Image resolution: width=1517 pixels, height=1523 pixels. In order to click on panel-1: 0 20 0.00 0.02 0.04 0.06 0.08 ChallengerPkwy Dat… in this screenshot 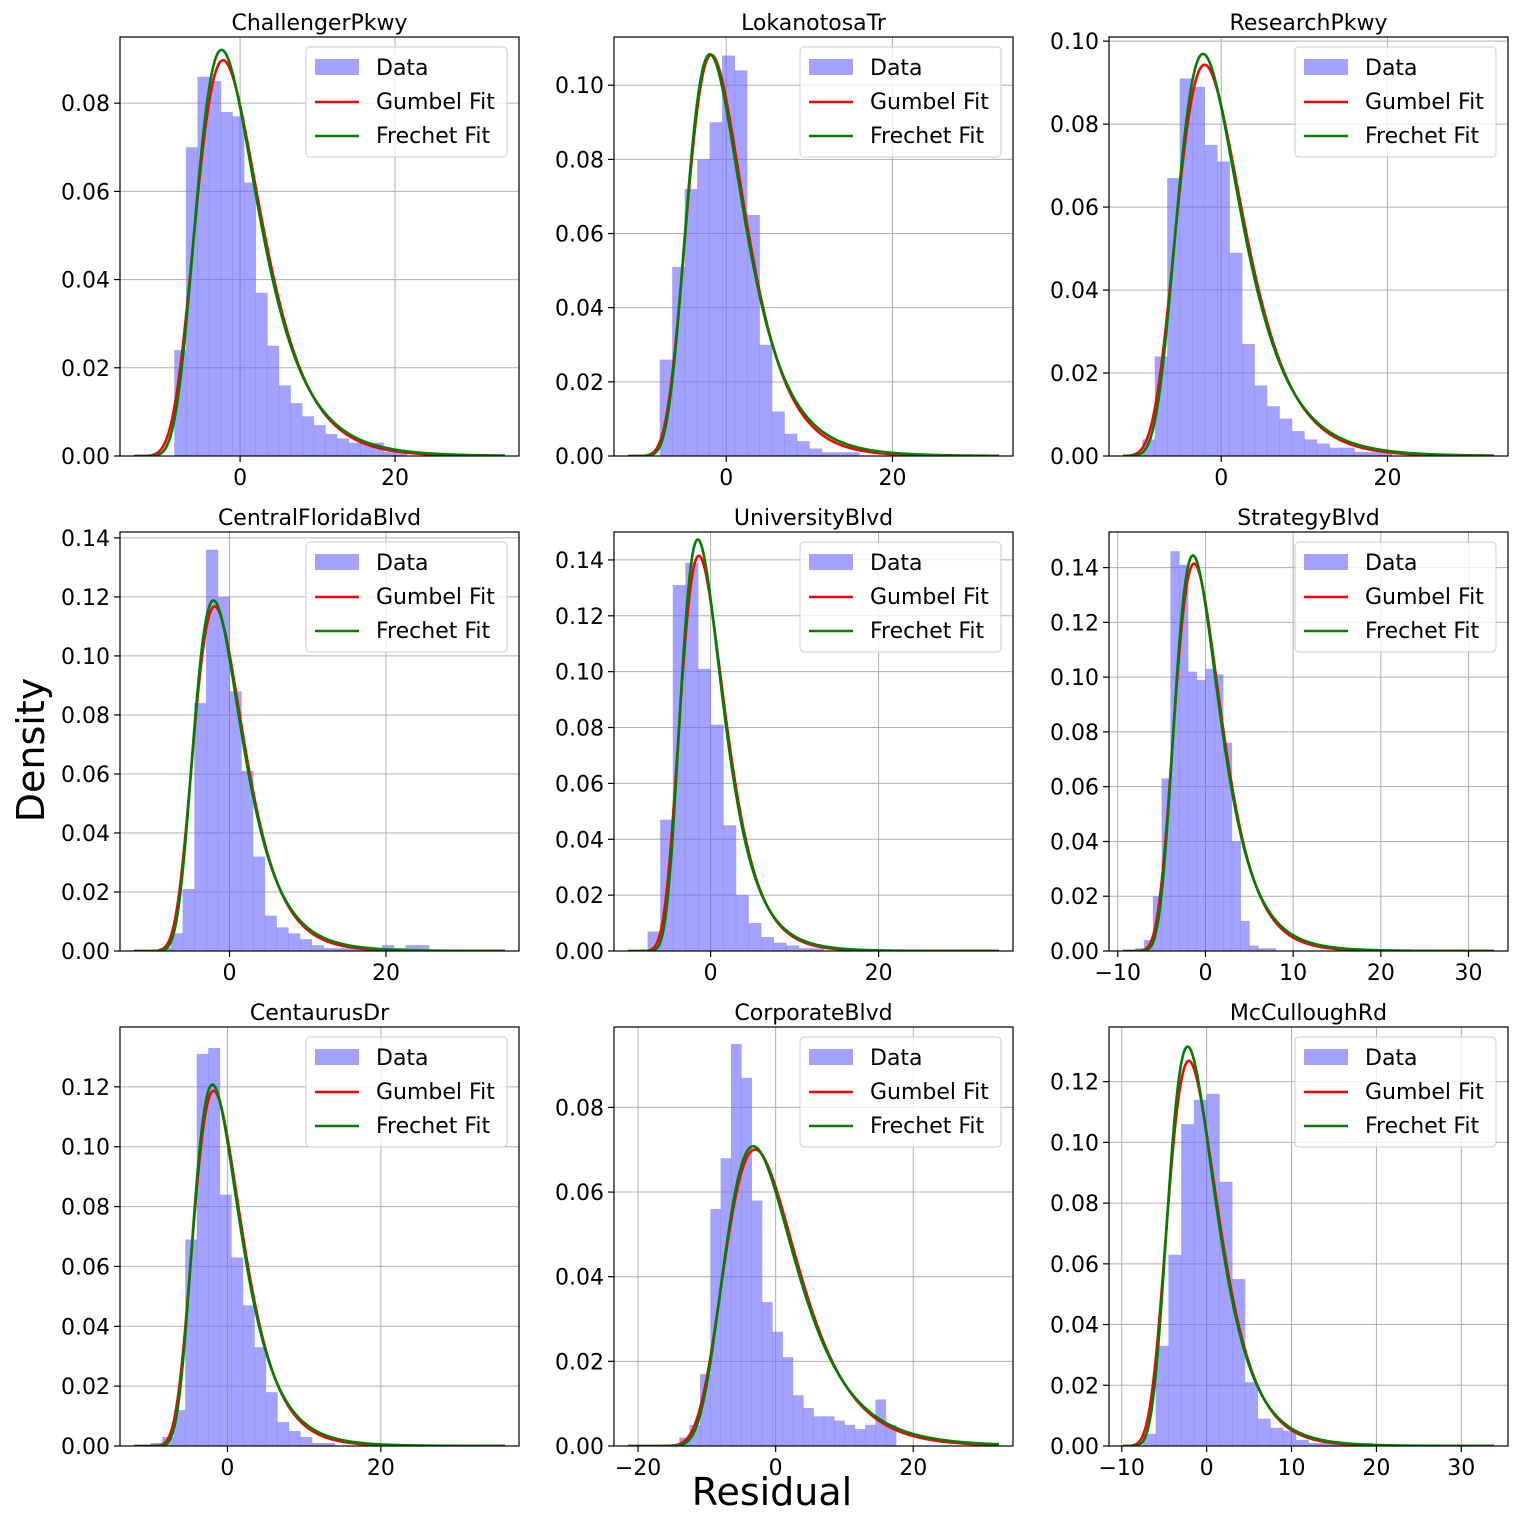, I will do `click(290, 251)`.